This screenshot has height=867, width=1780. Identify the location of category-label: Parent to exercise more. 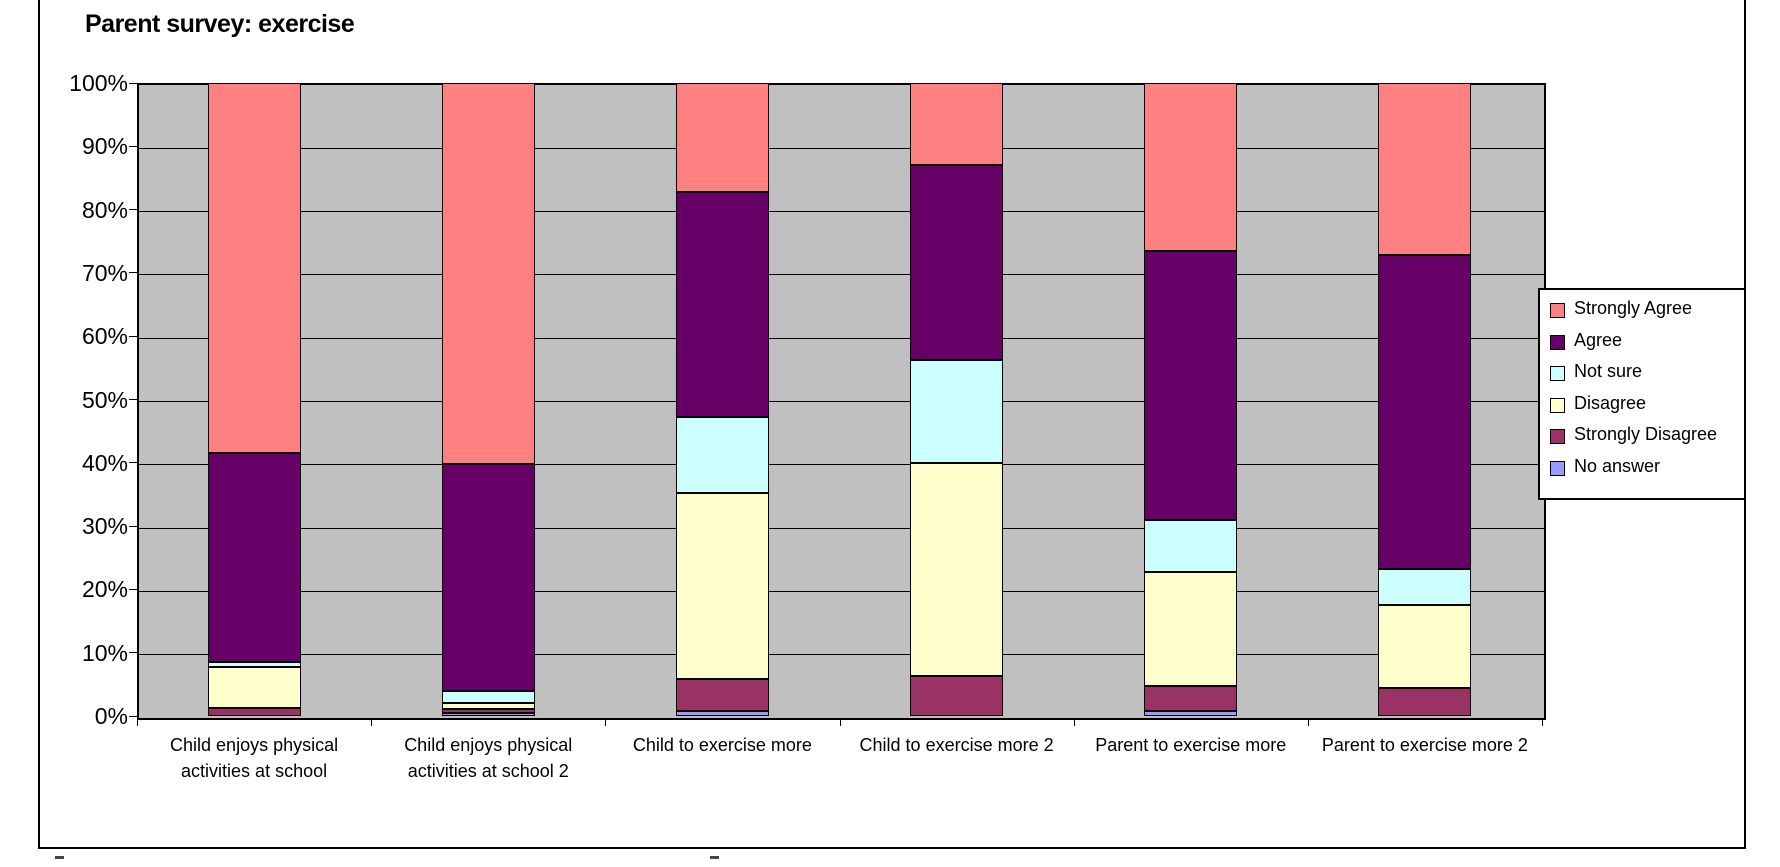
(1191, 745).